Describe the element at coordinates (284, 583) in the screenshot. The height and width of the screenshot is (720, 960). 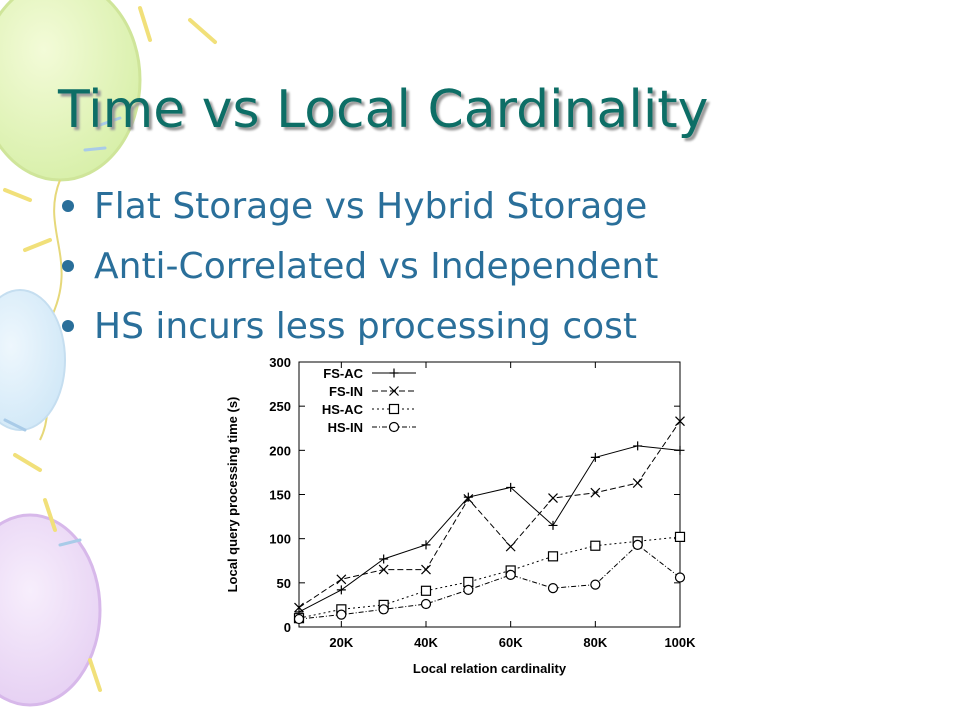
I see `y-tick-label: 50` at that location.